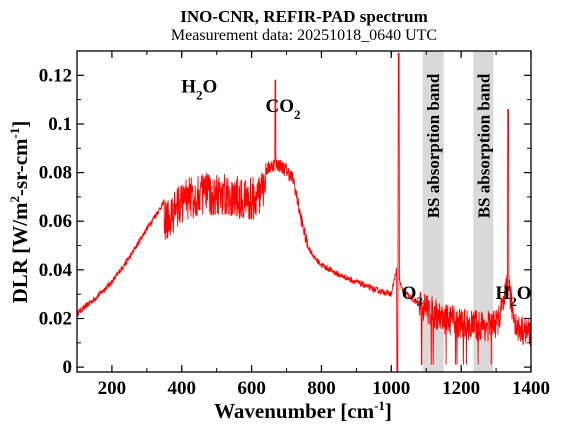 The height and width of the screenshot is (425, 567). I want to click on y-tick-label: 0.1, so click(60, 124).